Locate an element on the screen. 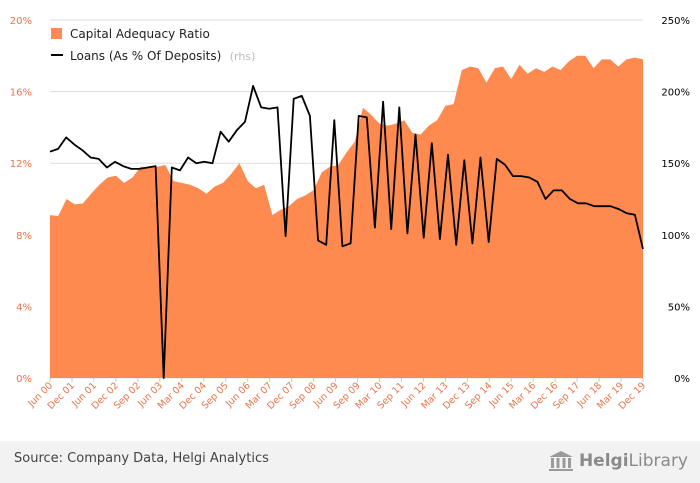 The height and width of the screenshot is (483, 700). right-tick-label: 150% is located at coordinates (675, 164).